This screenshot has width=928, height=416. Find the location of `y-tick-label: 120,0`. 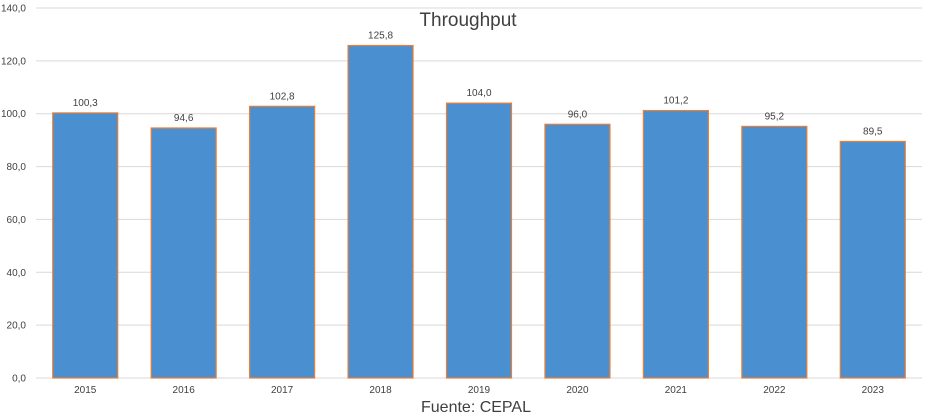

y-tick-label: 120,0 is located at coordinates (13, 61).